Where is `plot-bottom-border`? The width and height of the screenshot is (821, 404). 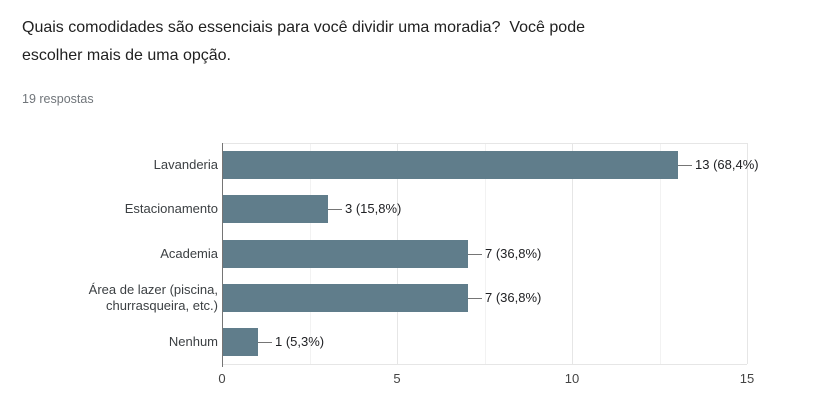
plot-bottom-border is located at coordinates (484, 364).